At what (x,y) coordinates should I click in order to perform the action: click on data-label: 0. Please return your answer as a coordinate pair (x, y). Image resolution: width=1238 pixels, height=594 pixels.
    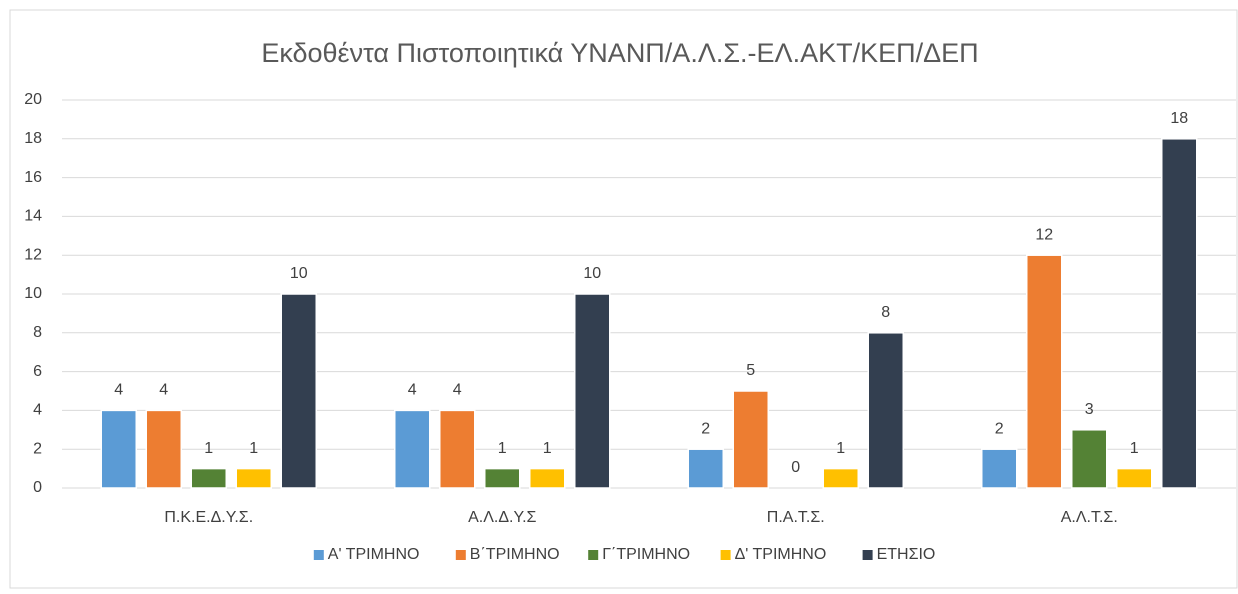
    Looking at the image, I should click on (795, 467).